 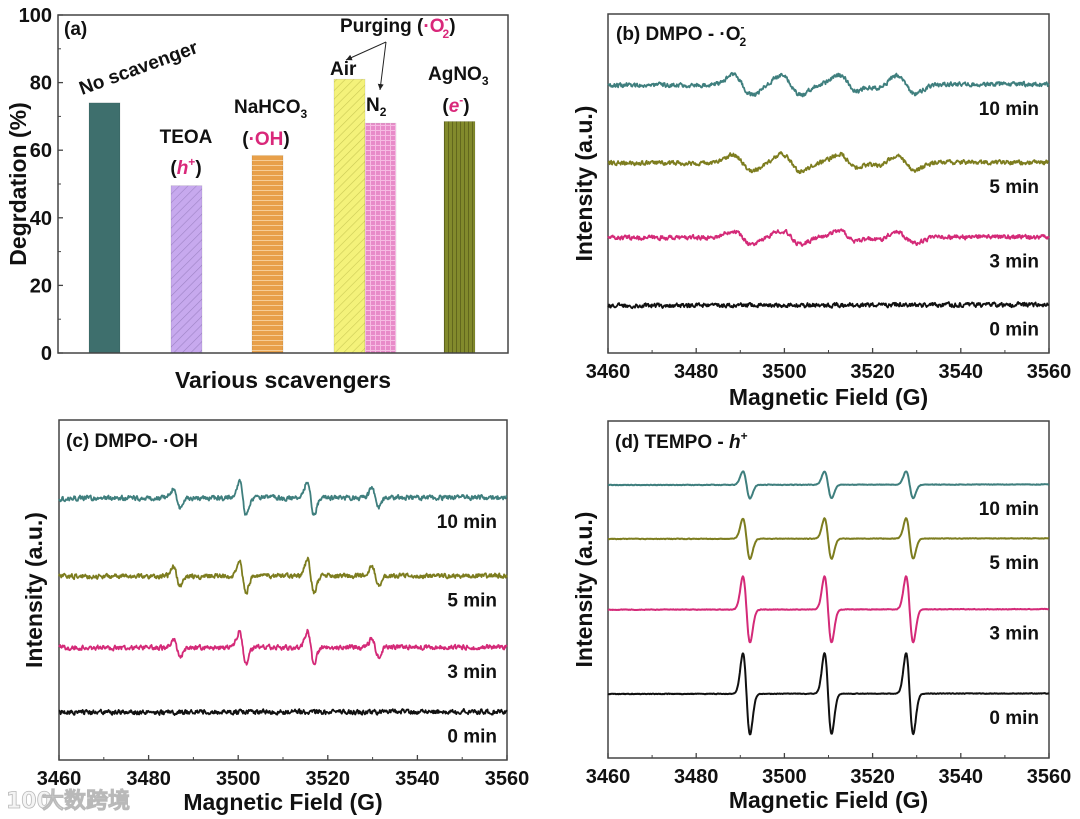 I want to click on panel-label: (c) DMPO- ·OH, so click(x=132, y=441).